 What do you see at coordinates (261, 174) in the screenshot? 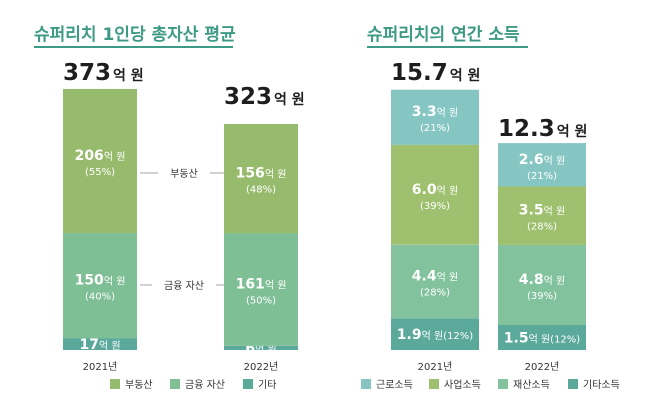
I see `segment-value-label-0-1-0: 156억 원` at bounding box center [261, 174].